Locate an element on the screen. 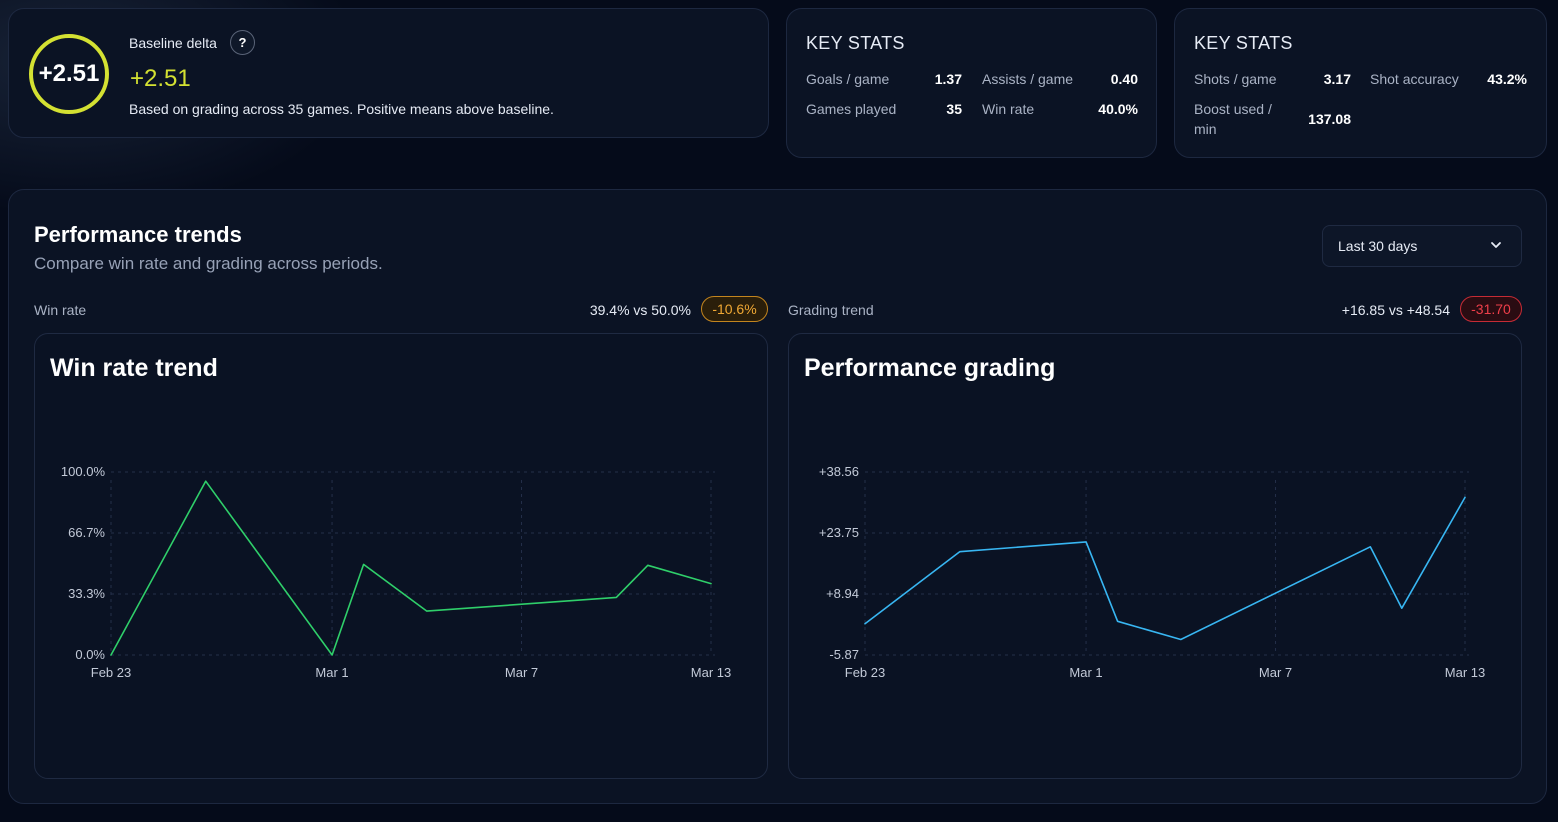  grading-delta-badge: -31.70 is located at coordinates (1491, 309).